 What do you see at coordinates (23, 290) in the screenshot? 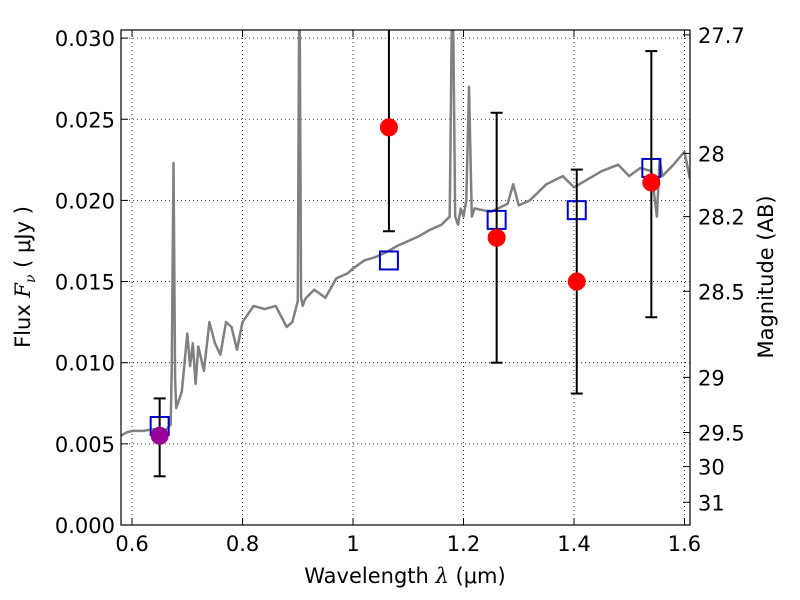
I see `y-axis-label-symbol: F` at bounding box center [23, 290].